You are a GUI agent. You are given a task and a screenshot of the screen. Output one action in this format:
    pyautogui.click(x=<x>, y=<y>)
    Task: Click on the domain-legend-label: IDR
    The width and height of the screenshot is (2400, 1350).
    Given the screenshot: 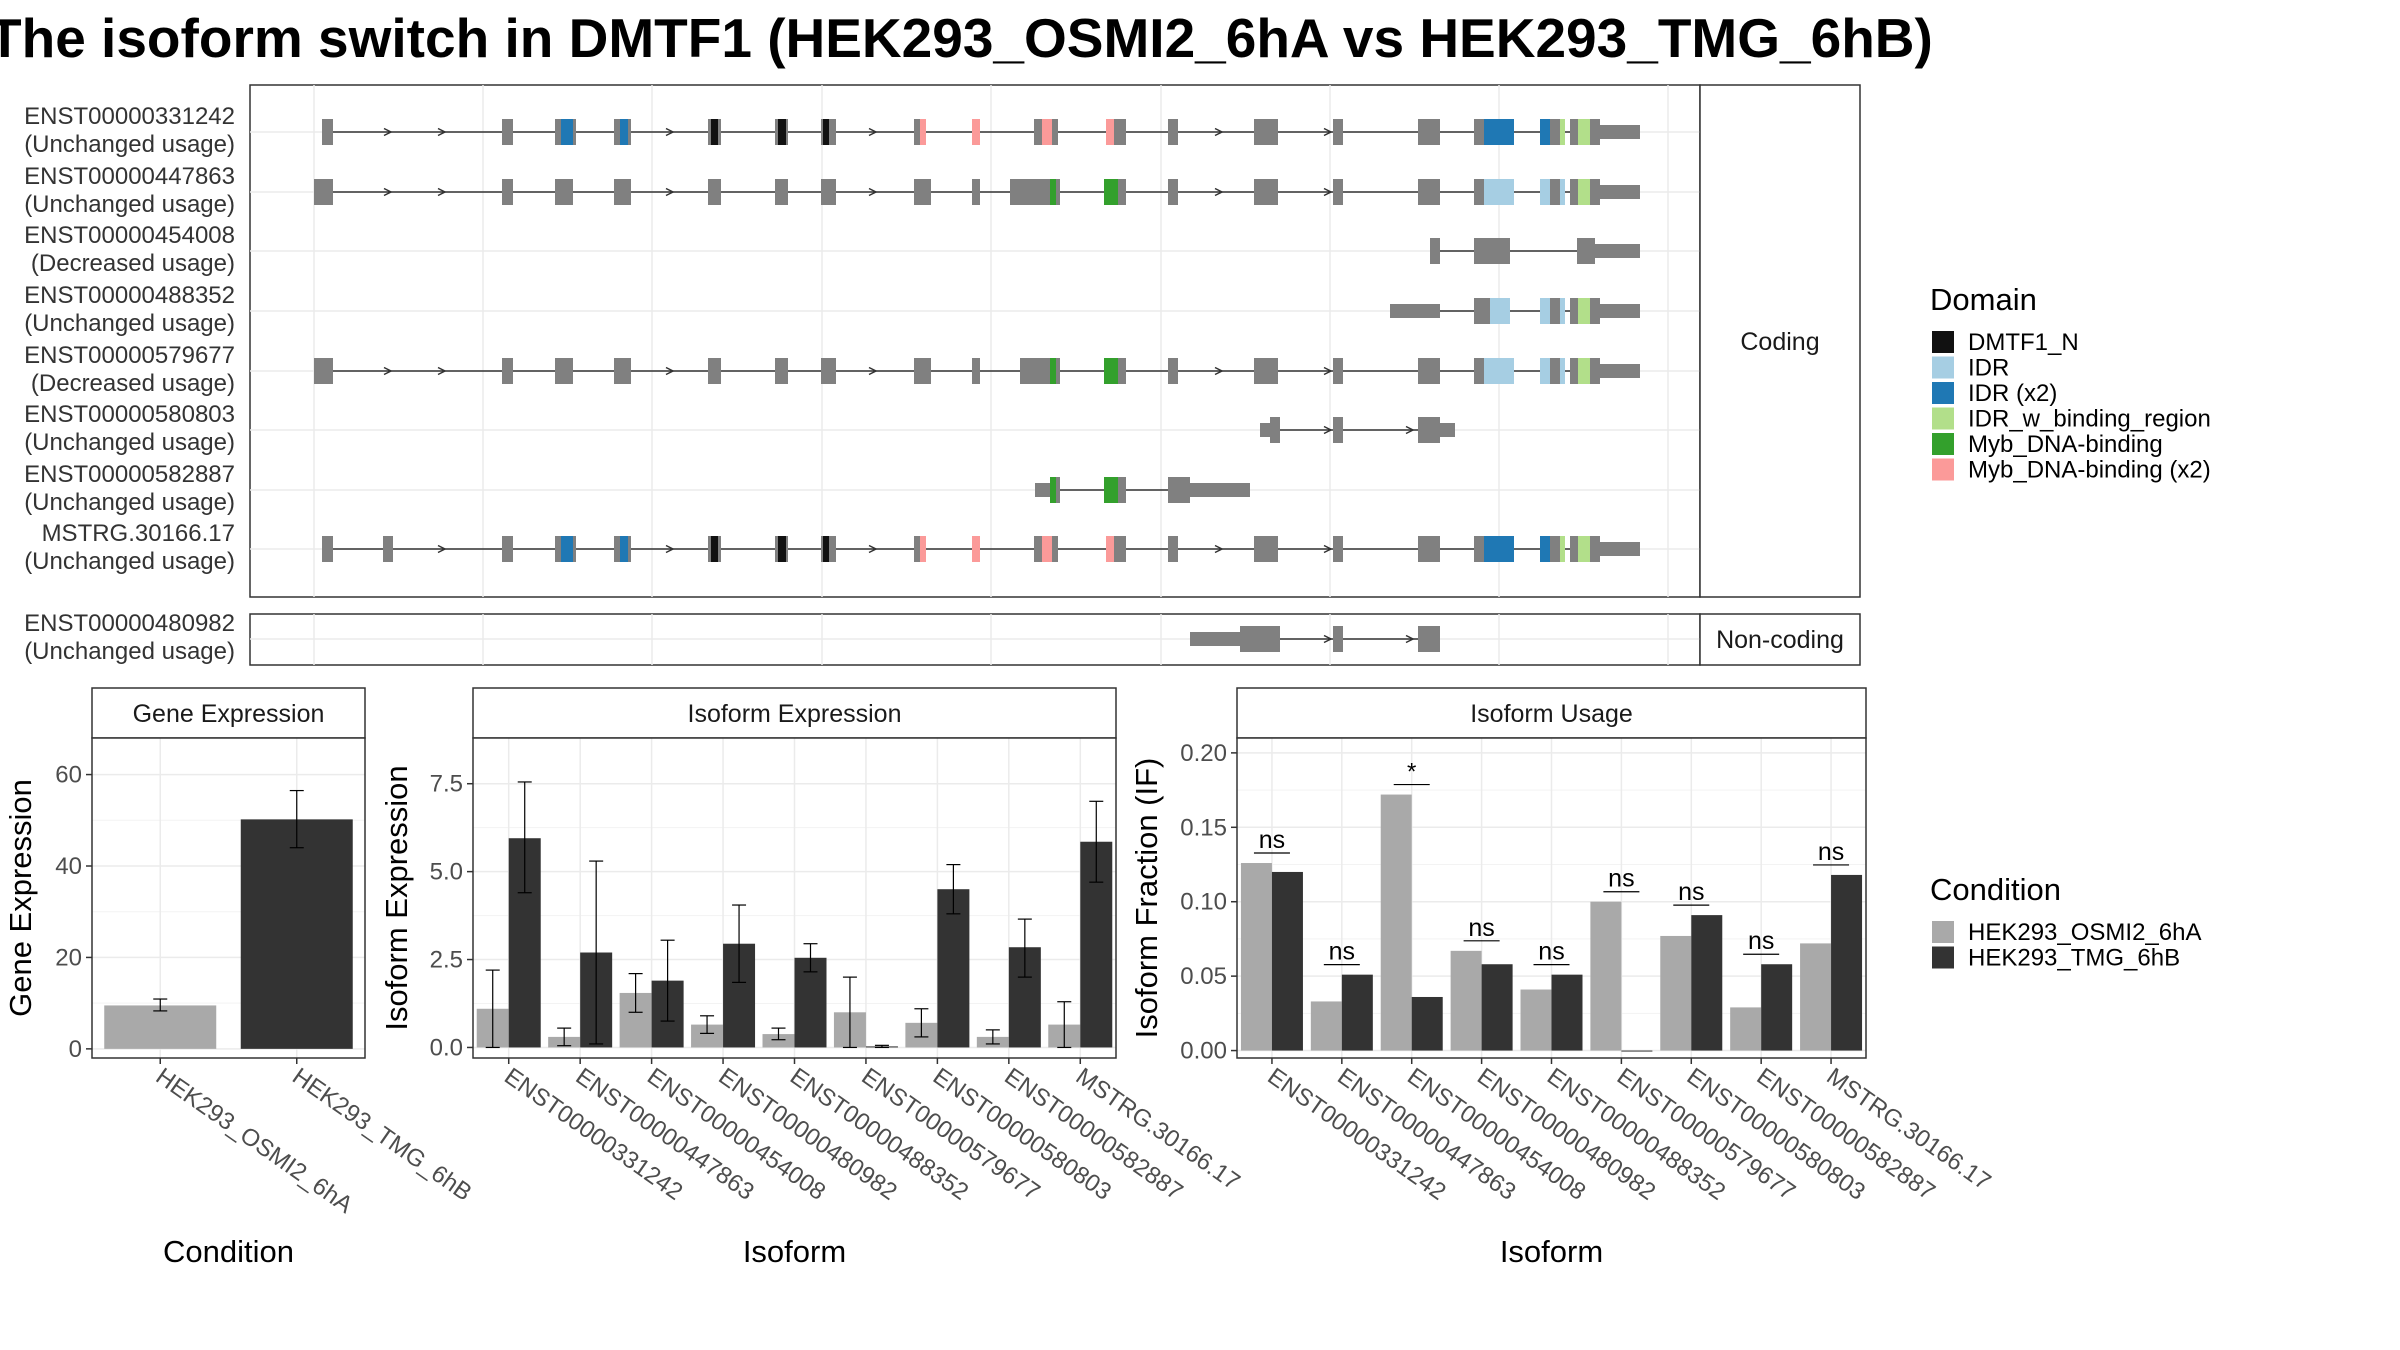 What is the action you would take?
    pyautogui.click(x=1988, y=368)
    